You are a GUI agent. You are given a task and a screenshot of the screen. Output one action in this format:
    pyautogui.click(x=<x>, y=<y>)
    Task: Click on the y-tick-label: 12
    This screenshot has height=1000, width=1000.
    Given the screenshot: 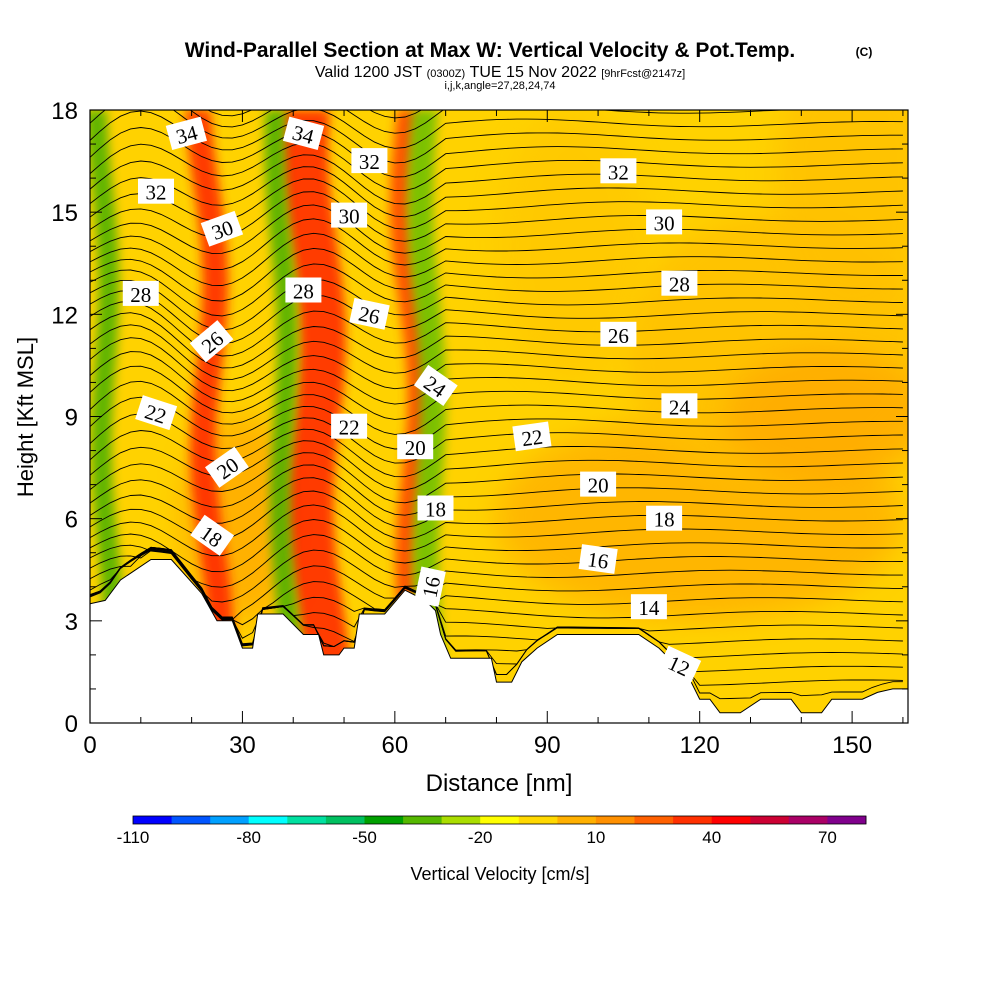 What is the action you would take?
    pyautogui.click(x=64, y=315)
    